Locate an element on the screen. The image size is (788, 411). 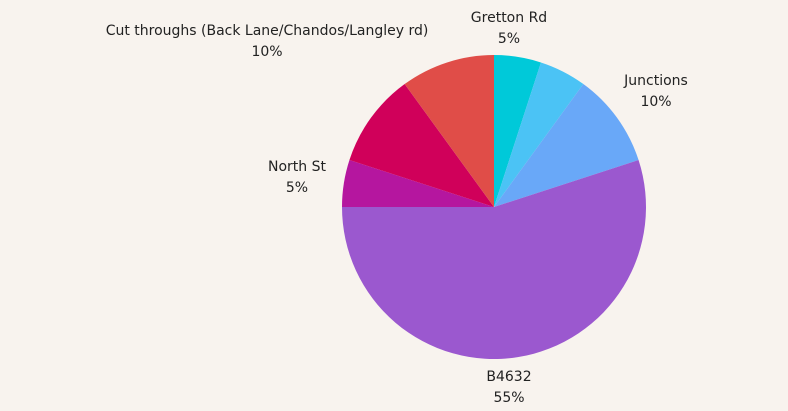
slice-label: B4632 is located at coordinates (508, 377).